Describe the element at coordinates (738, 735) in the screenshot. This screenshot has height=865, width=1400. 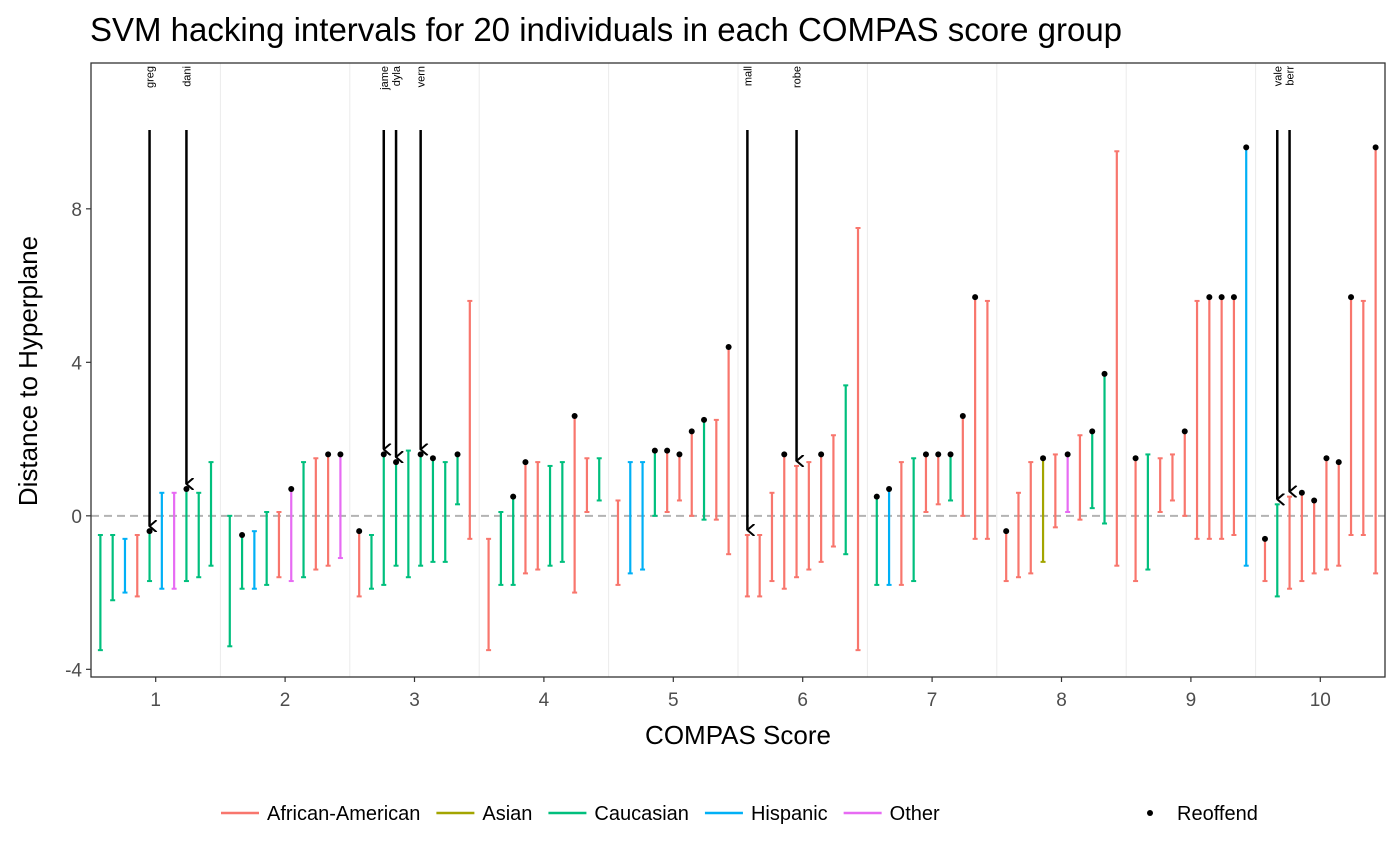
I see `x-axis-title: COMPAS Score` at that location.